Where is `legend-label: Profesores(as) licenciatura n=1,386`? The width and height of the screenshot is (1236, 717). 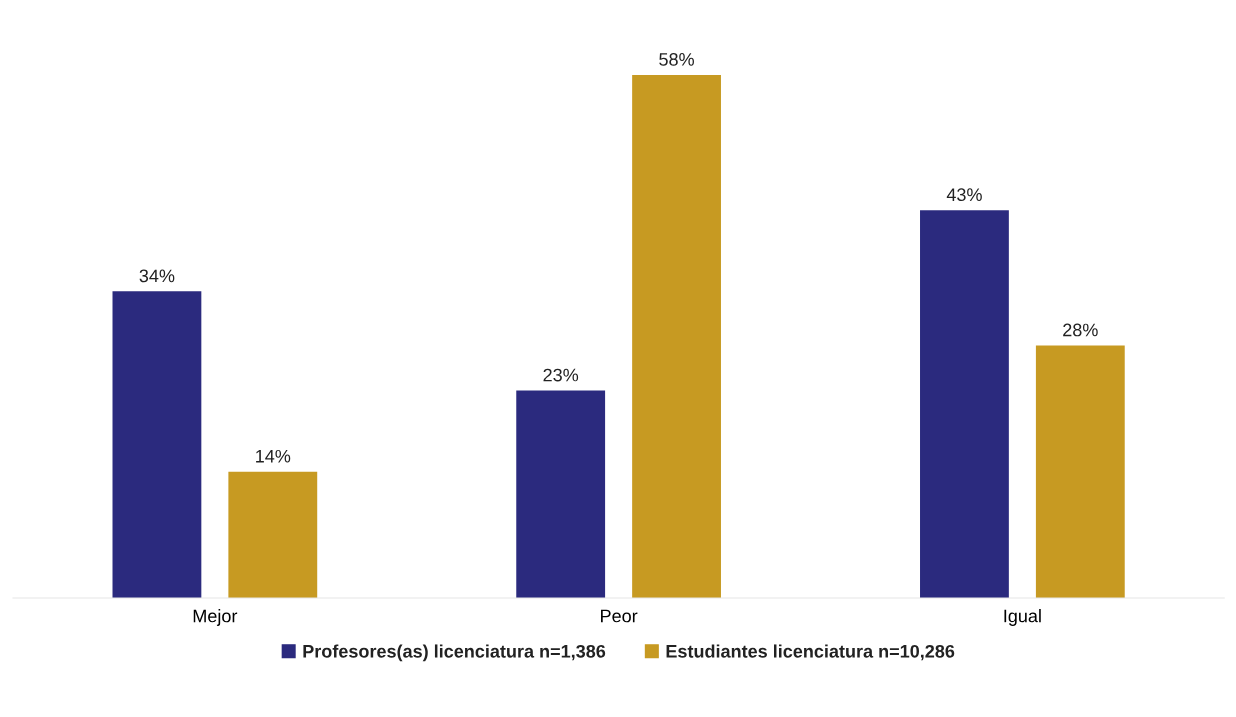 legend-label: Profesores(as) licenciatura n=1,386 is located at coordinates (454, 653).